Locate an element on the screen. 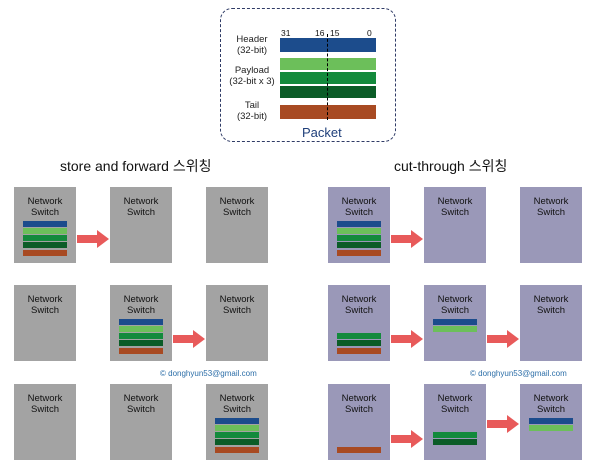  legend-header-bar is located at coordinates (328, 45).